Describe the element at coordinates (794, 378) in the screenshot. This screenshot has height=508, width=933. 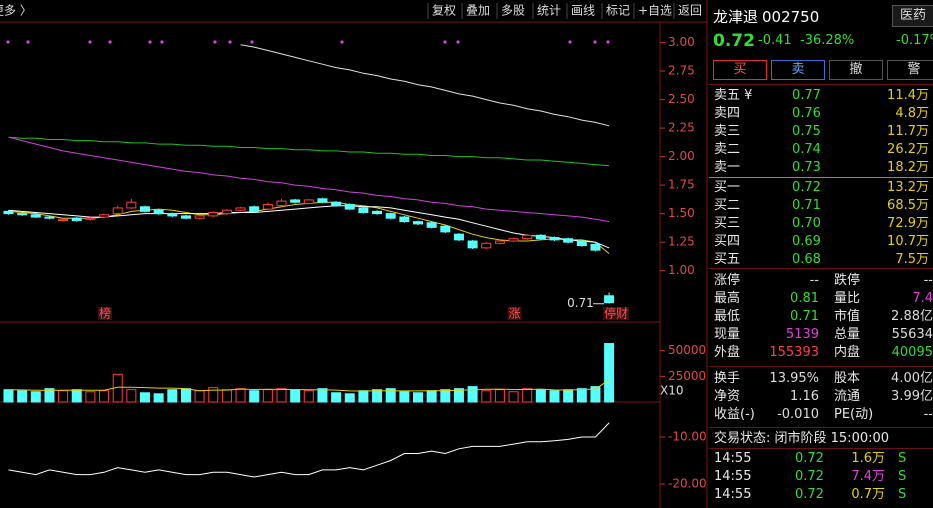
I see `stat-value: 13.95%` at that location.